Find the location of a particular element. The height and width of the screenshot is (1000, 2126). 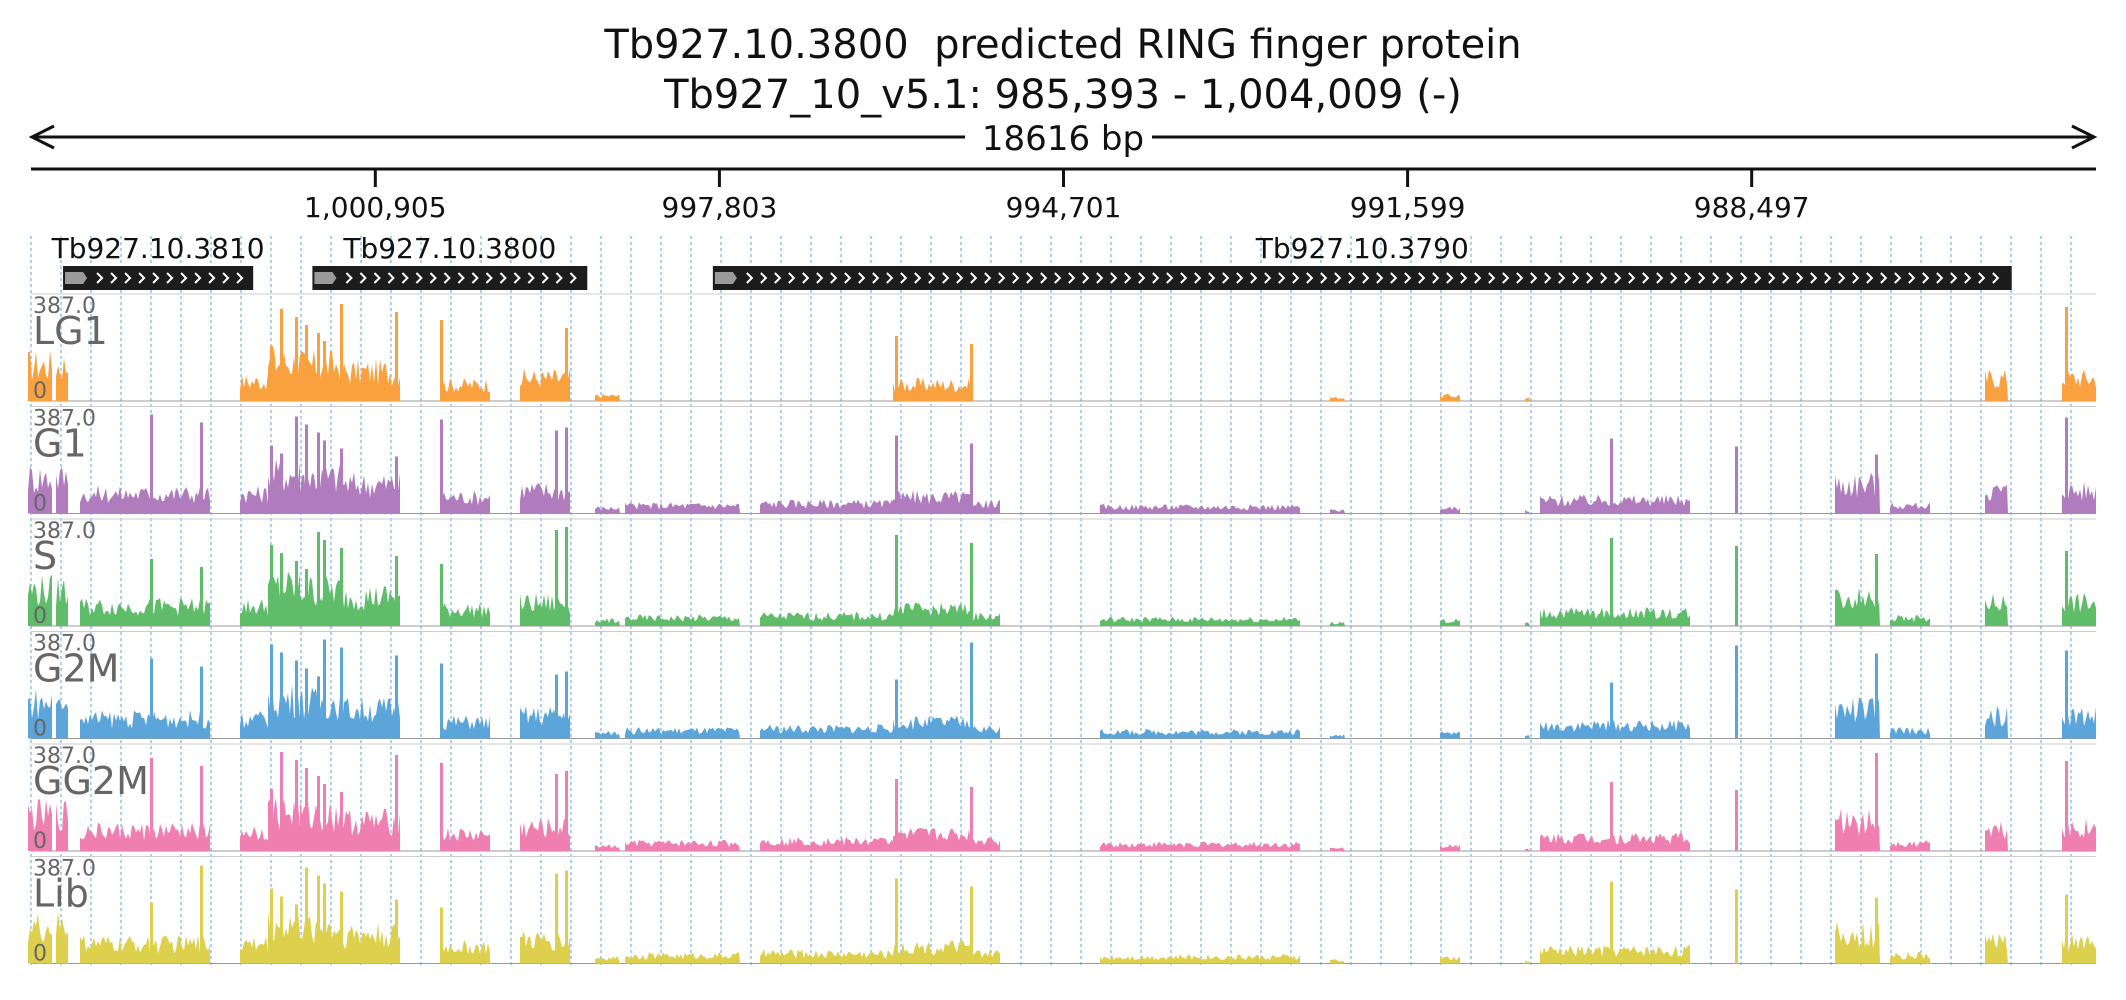

track-min-label: 0 is located at coordinates (40, 616).